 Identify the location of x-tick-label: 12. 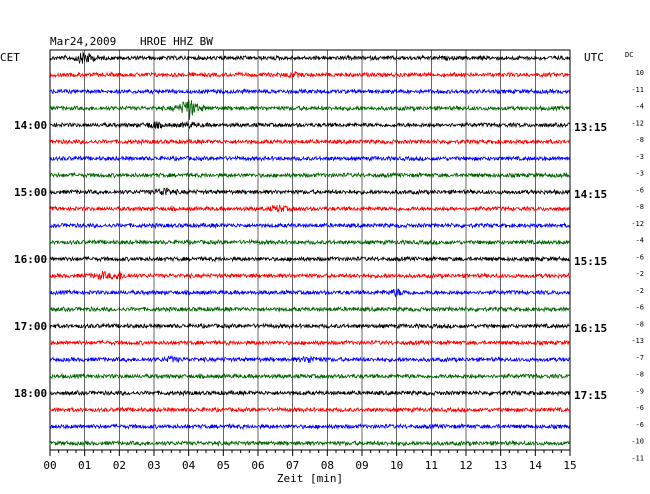
(465, 465).